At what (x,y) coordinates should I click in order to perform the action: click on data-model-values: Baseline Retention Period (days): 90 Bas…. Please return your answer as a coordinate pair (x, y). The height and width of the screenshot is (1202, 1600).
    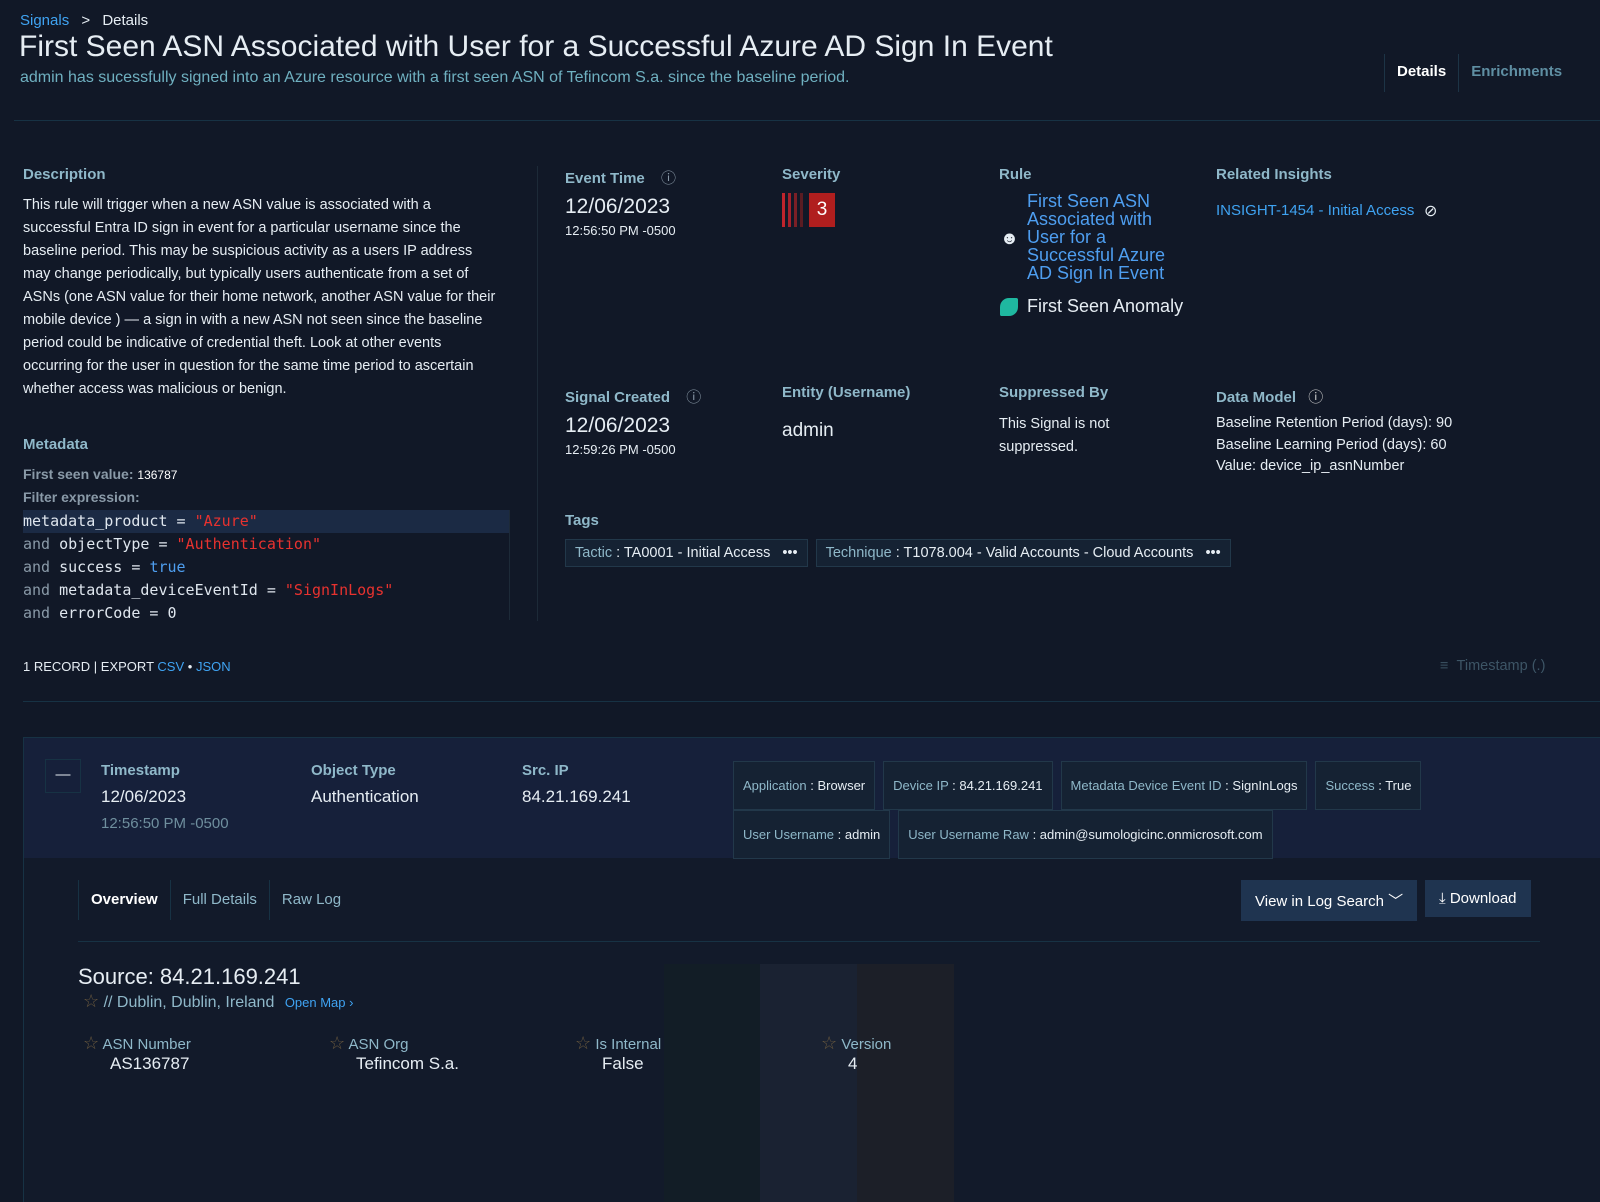
    Looking at the image, I should click on (1334, 445).